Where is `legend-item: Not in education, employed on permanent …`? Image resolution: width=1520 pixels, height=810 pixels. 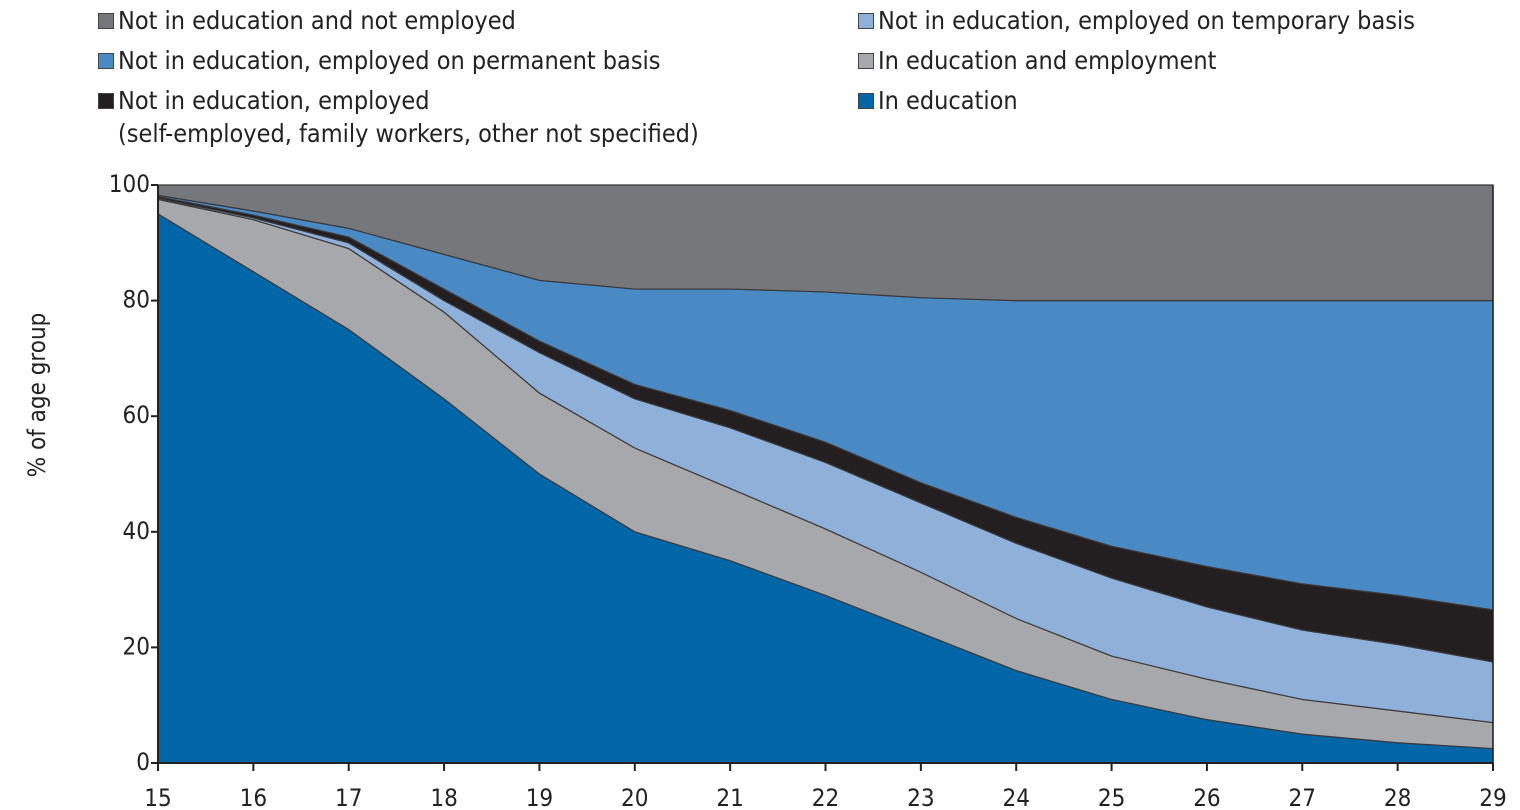 legend-item: Not in education, employed on permanent … is located at coordinates (478, 64).